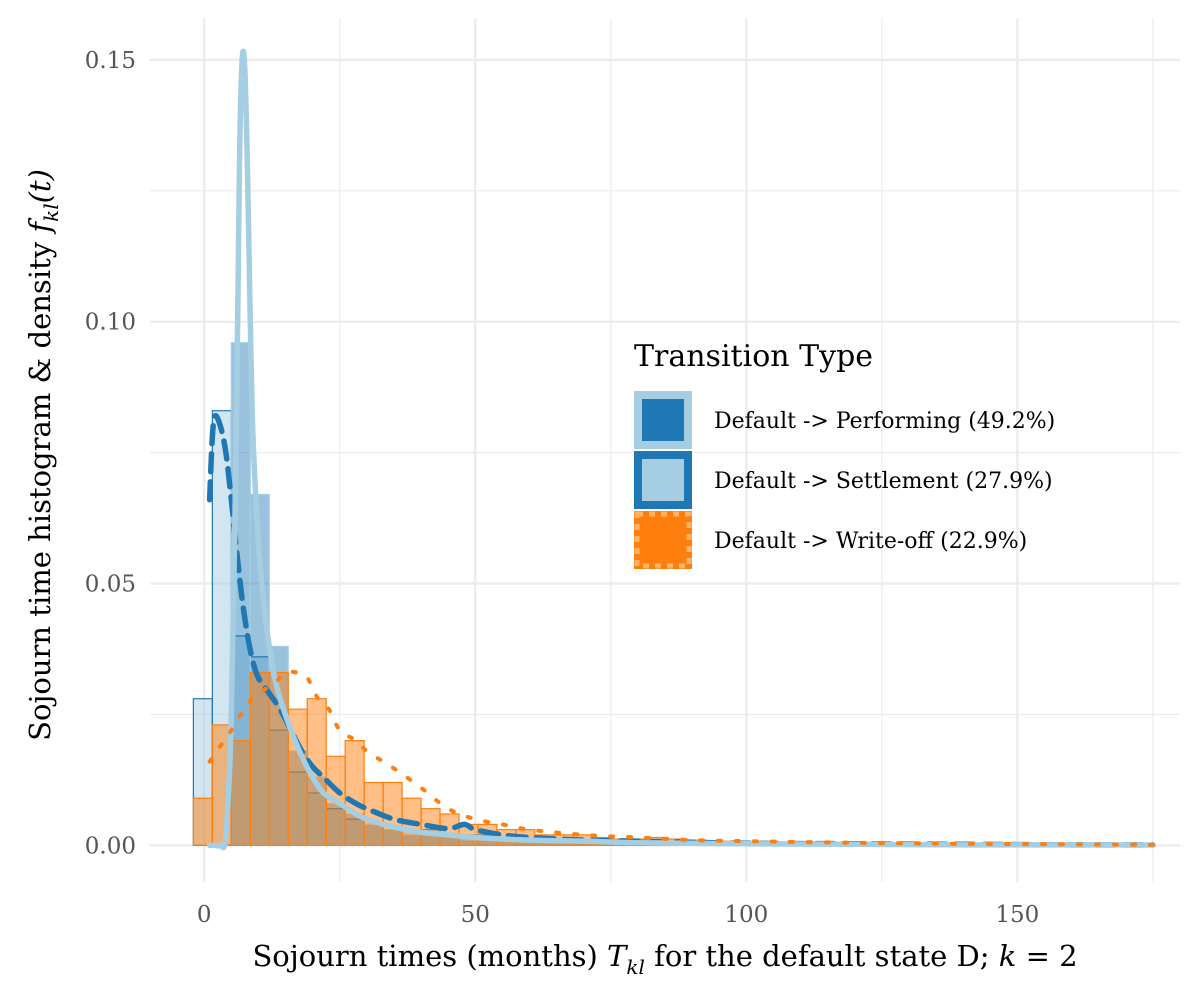  I want to click on x-axis-ticks: 0 50 100 150, so click(618, 915).